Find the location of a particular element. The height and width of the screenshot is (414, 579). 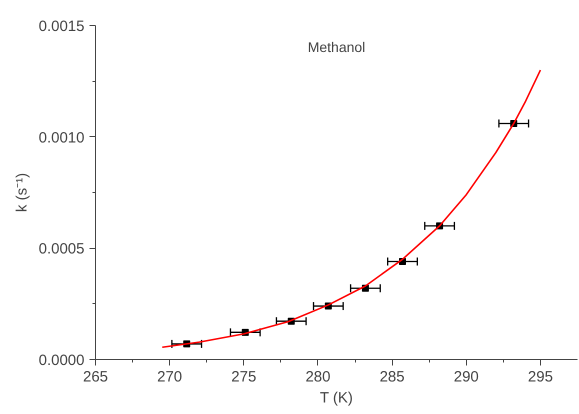

text: Methanol is located at coordinates (337, 46).